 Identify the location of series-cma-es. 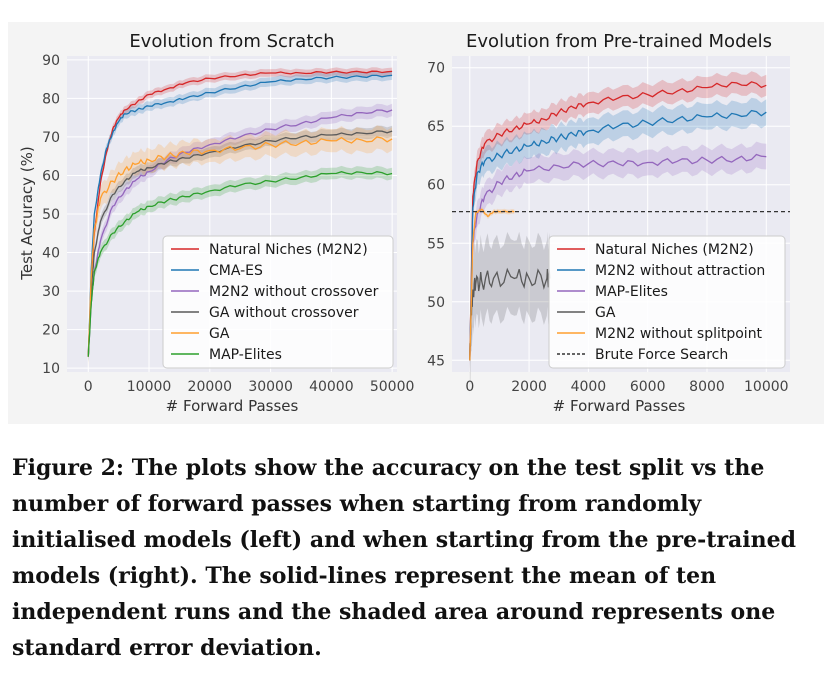
(240, 215).